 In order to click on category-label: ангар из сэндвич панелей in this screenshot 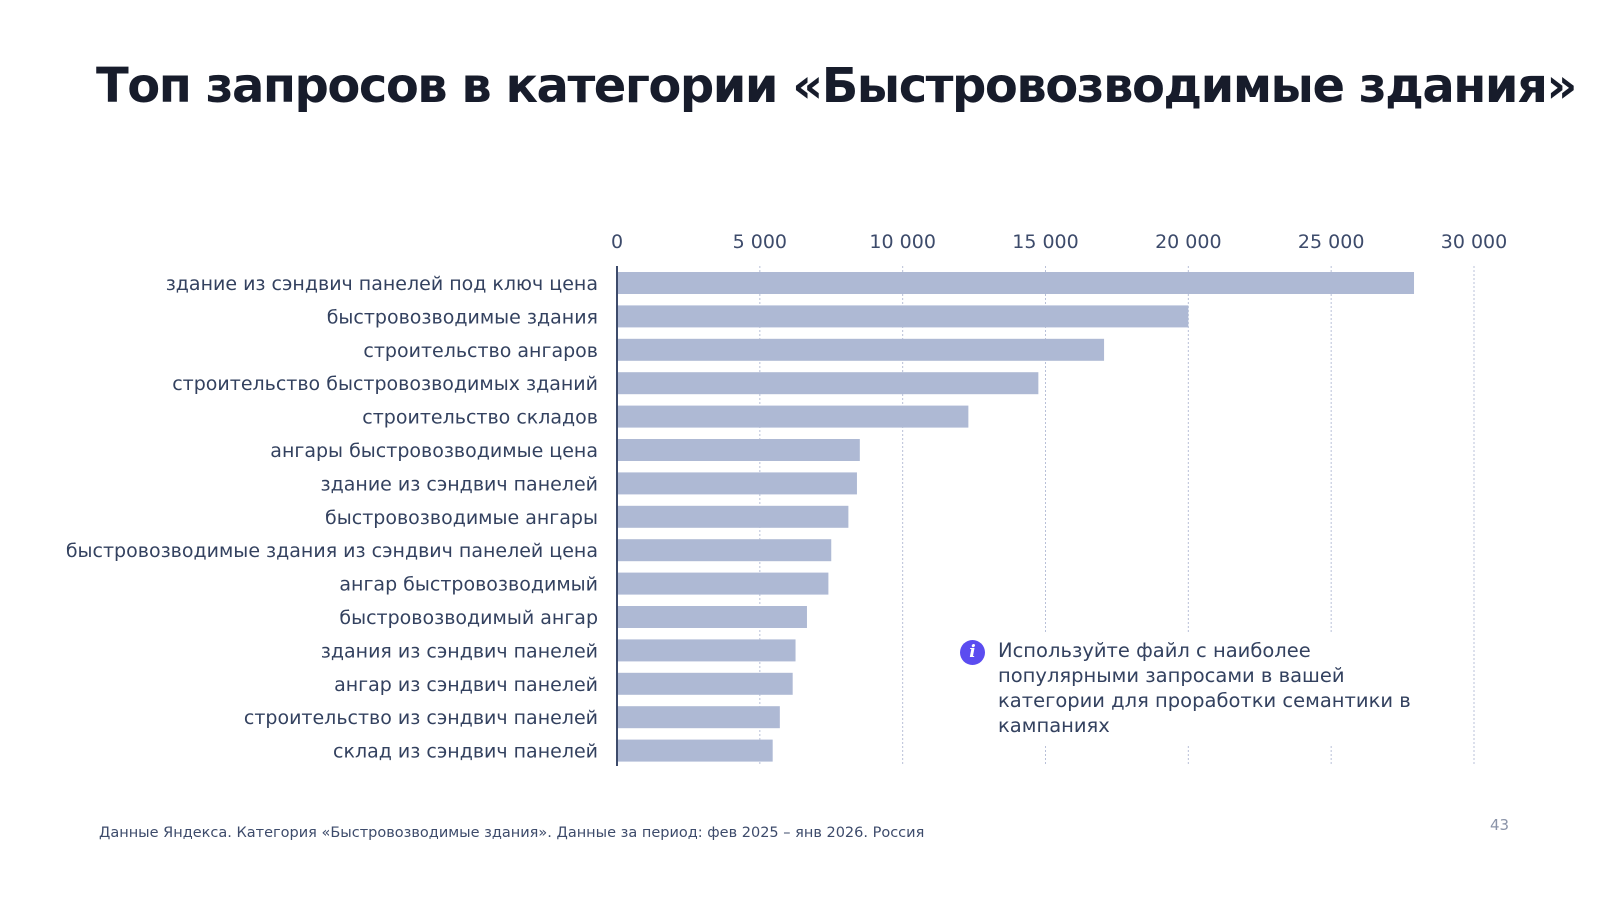, I will do `click(466, 685)`.